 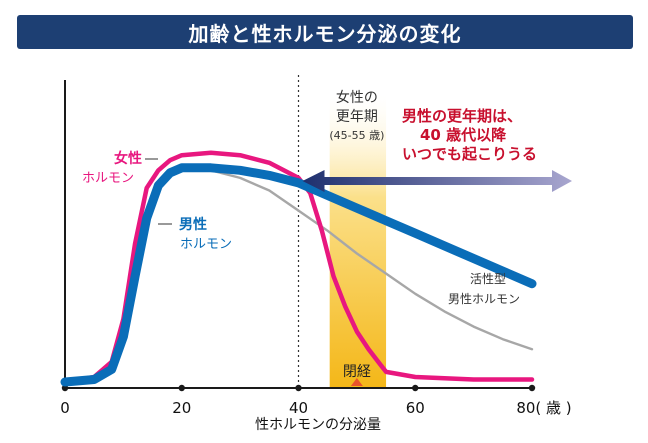 I want to click on active-male-hormone-label: 男性ホルモン, so click(x=484, y=299).